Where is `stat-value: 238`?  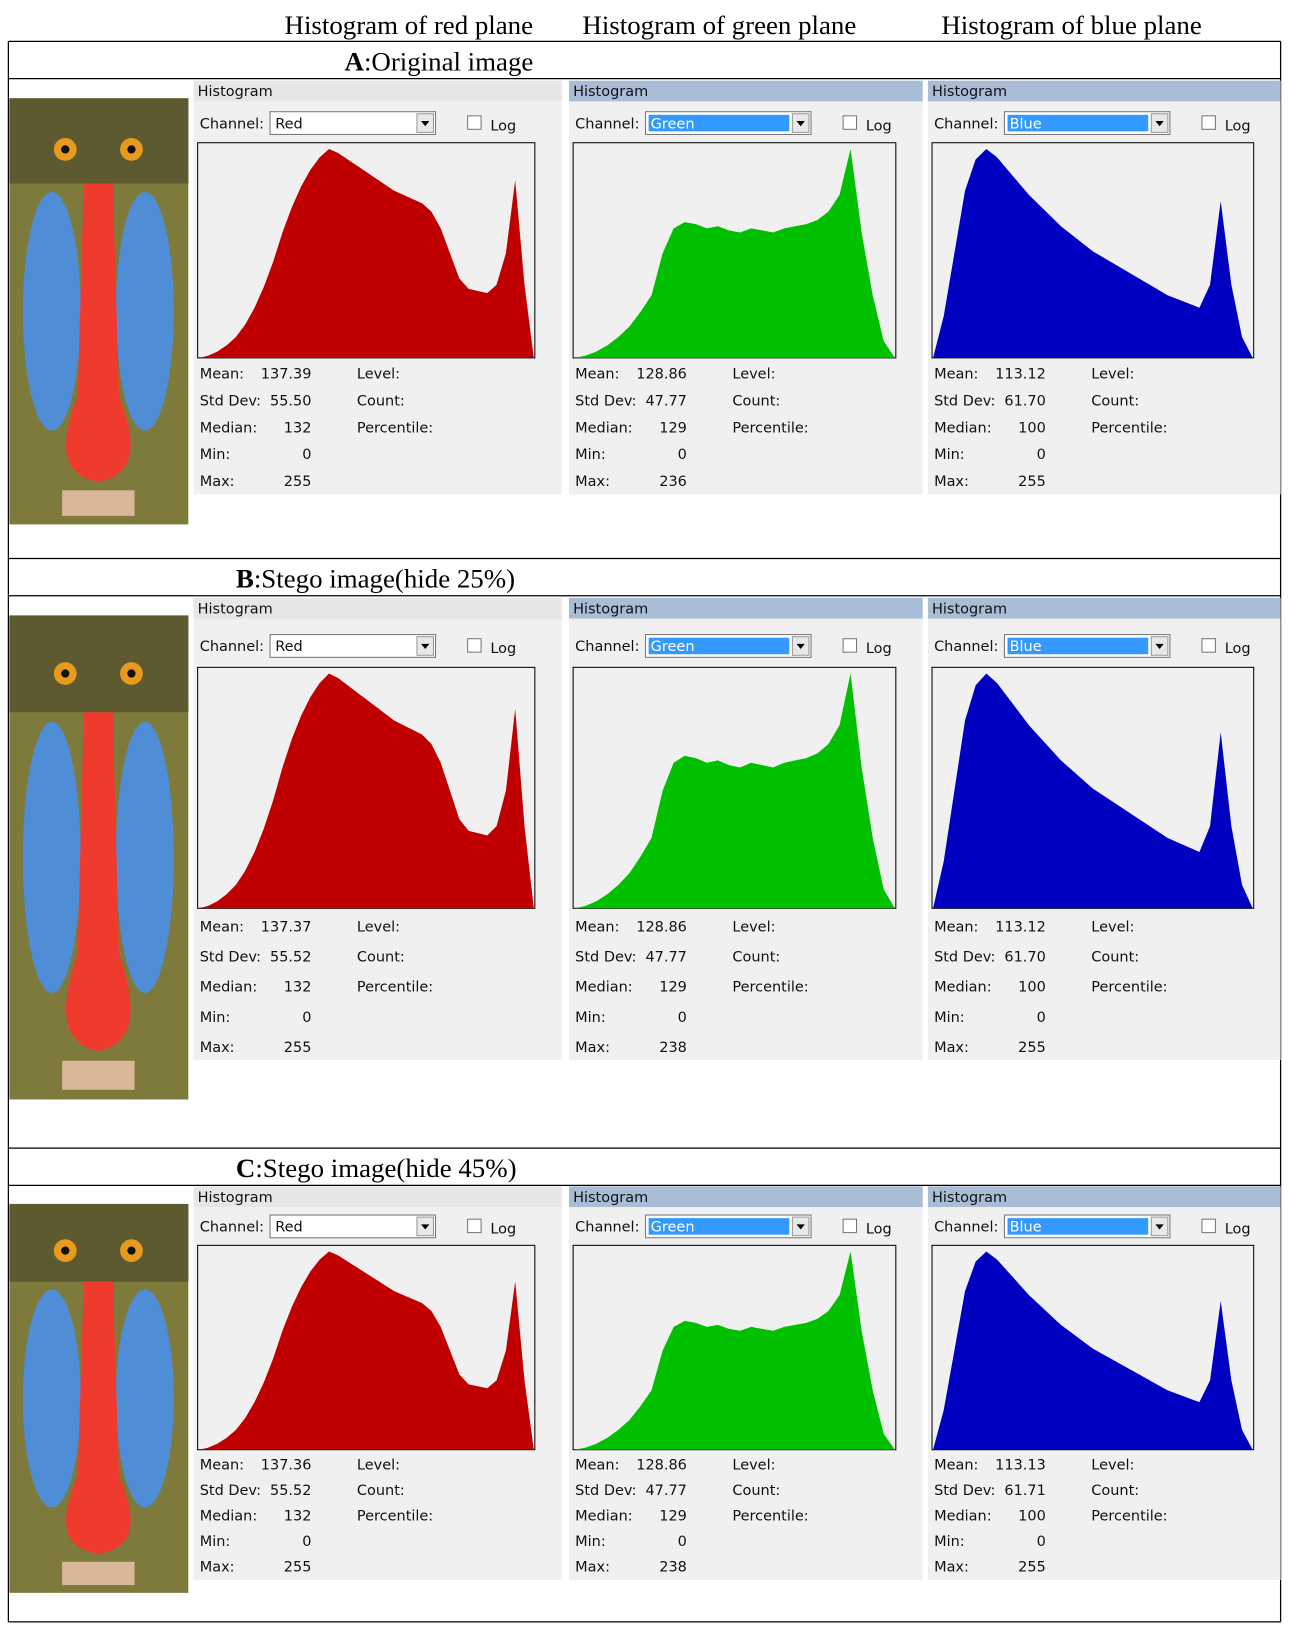 stat-value: 238 is located at coordinates (673, 1048).